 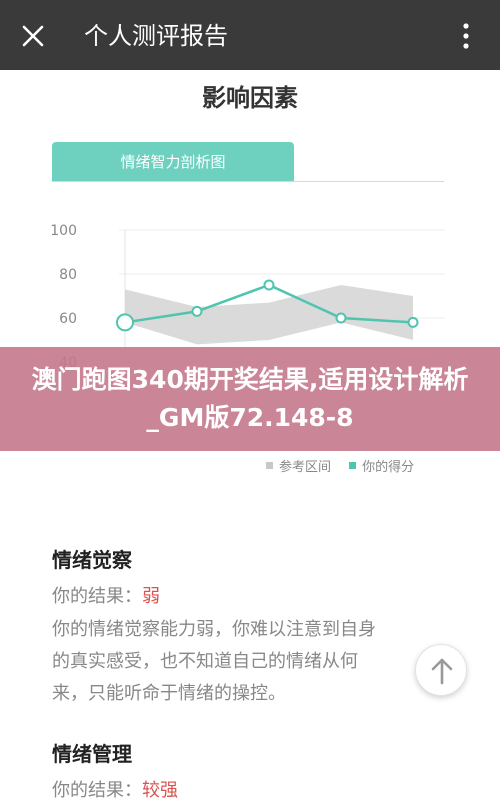 What do you see at coordinates (68, 275) in the screenshot?
I see `y-tick-label: 80` at bounding box center [68, 275].